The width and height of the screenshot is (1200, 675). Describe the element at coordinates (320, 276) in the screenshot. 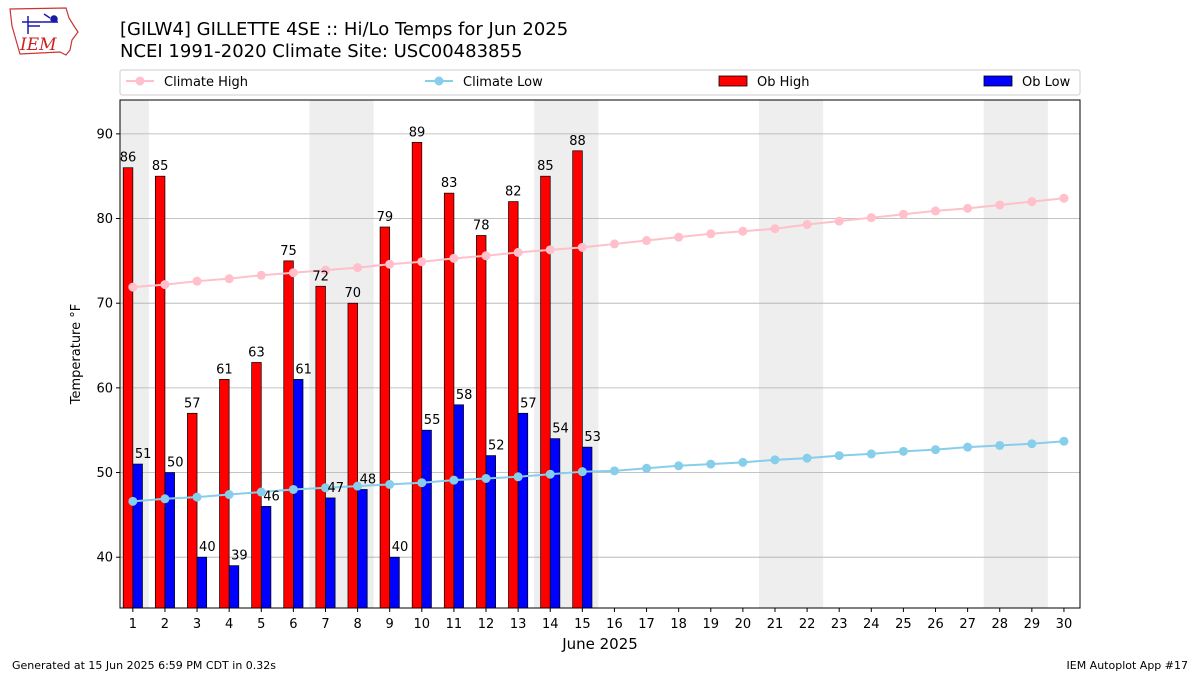

I see `label-ob-high: 72` at that location.